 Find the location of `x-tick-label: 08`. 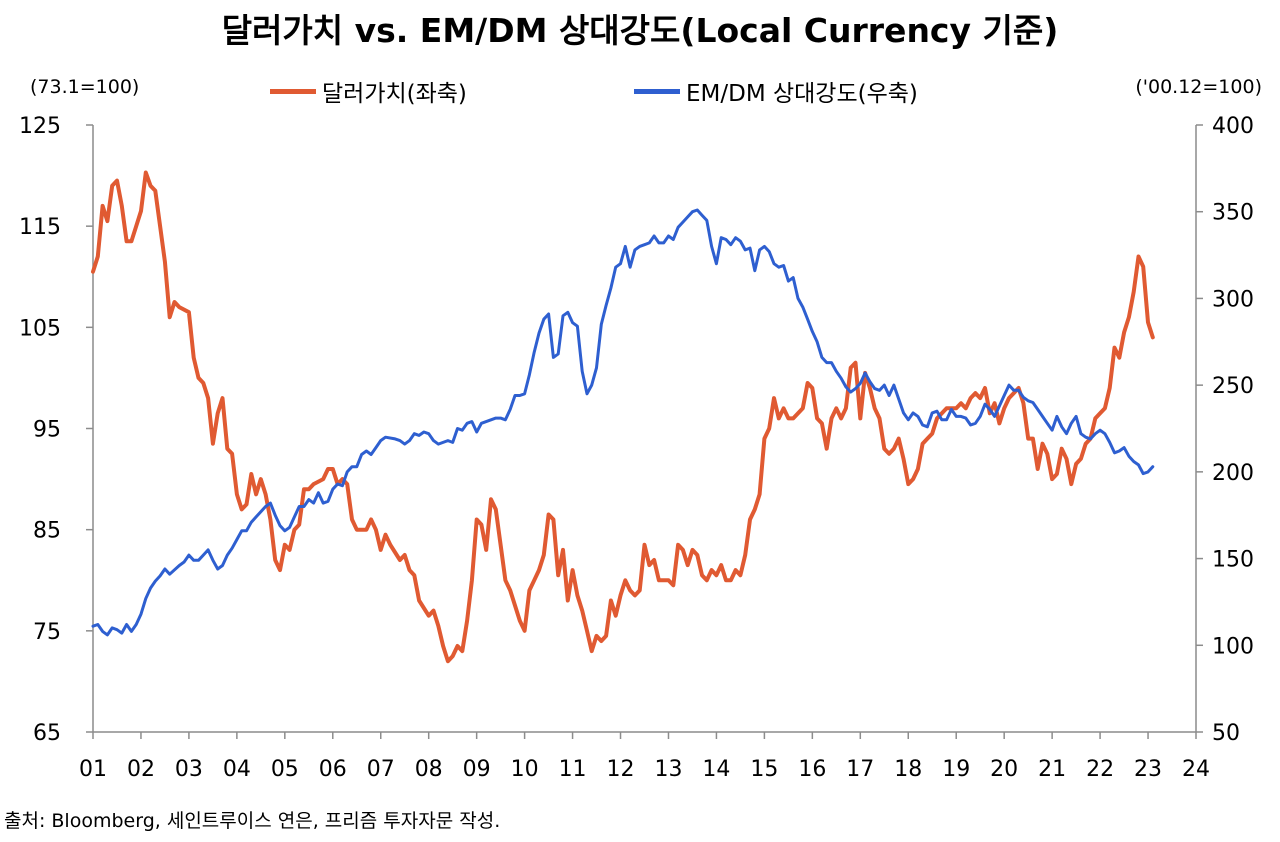

x-tick-label: 08 is located at coordinates (429, 769).